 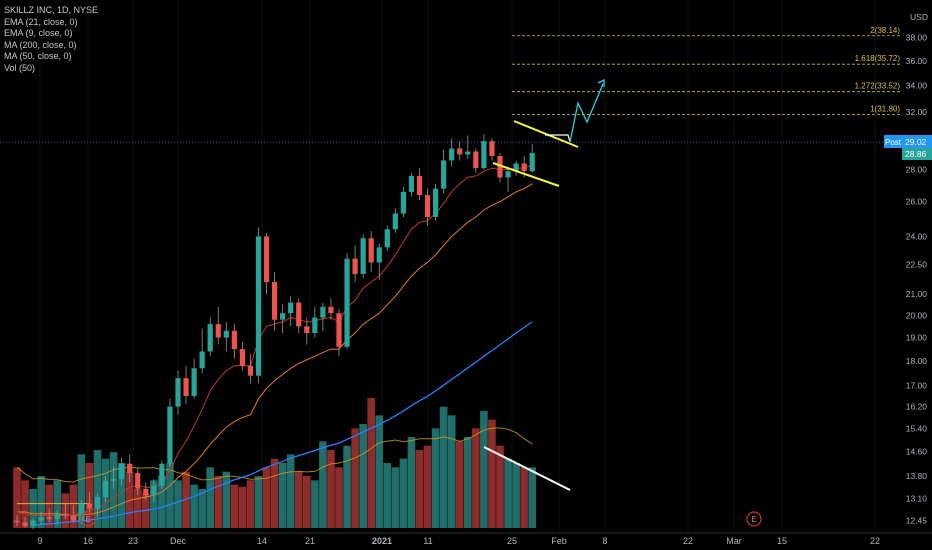 What do you see at coordinates (885, 109) in the screenshot?
I see `fib-label: 1(31.80)` at bounding box center [885, 109].